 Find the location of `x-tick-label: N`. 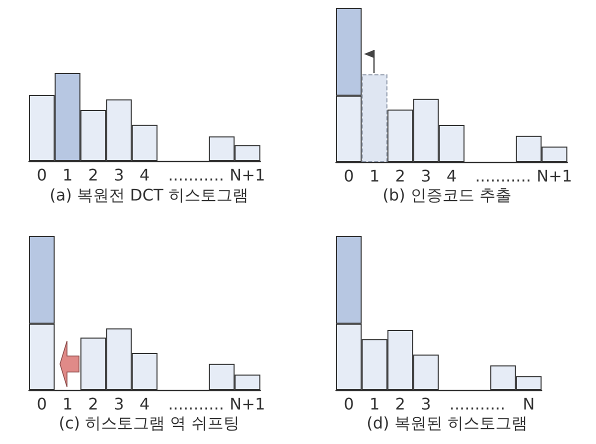

x-tick-label: N is located at coordinates (528, 404).